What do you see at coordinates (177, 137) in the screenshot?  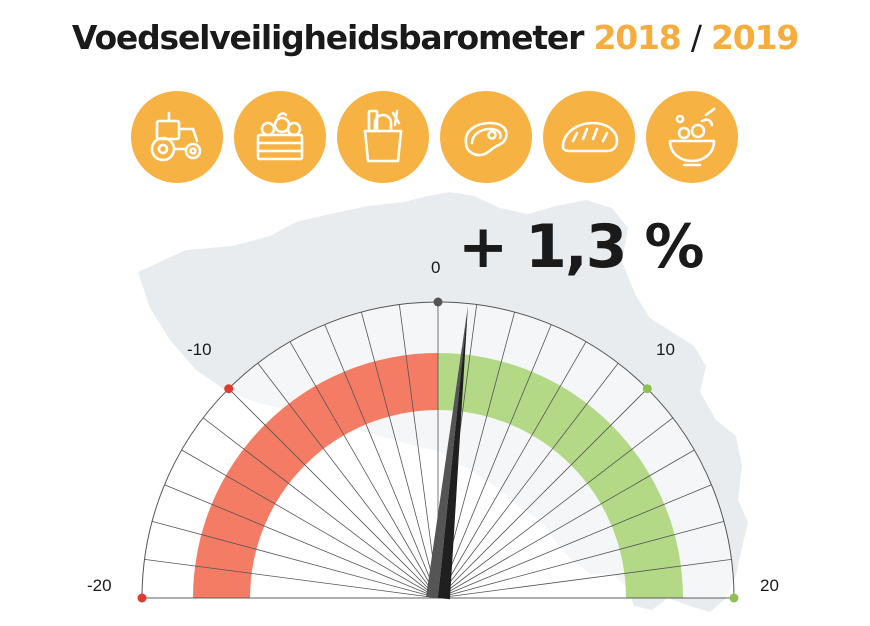 I see `tractor-icon` at bounding box center [177, 137].